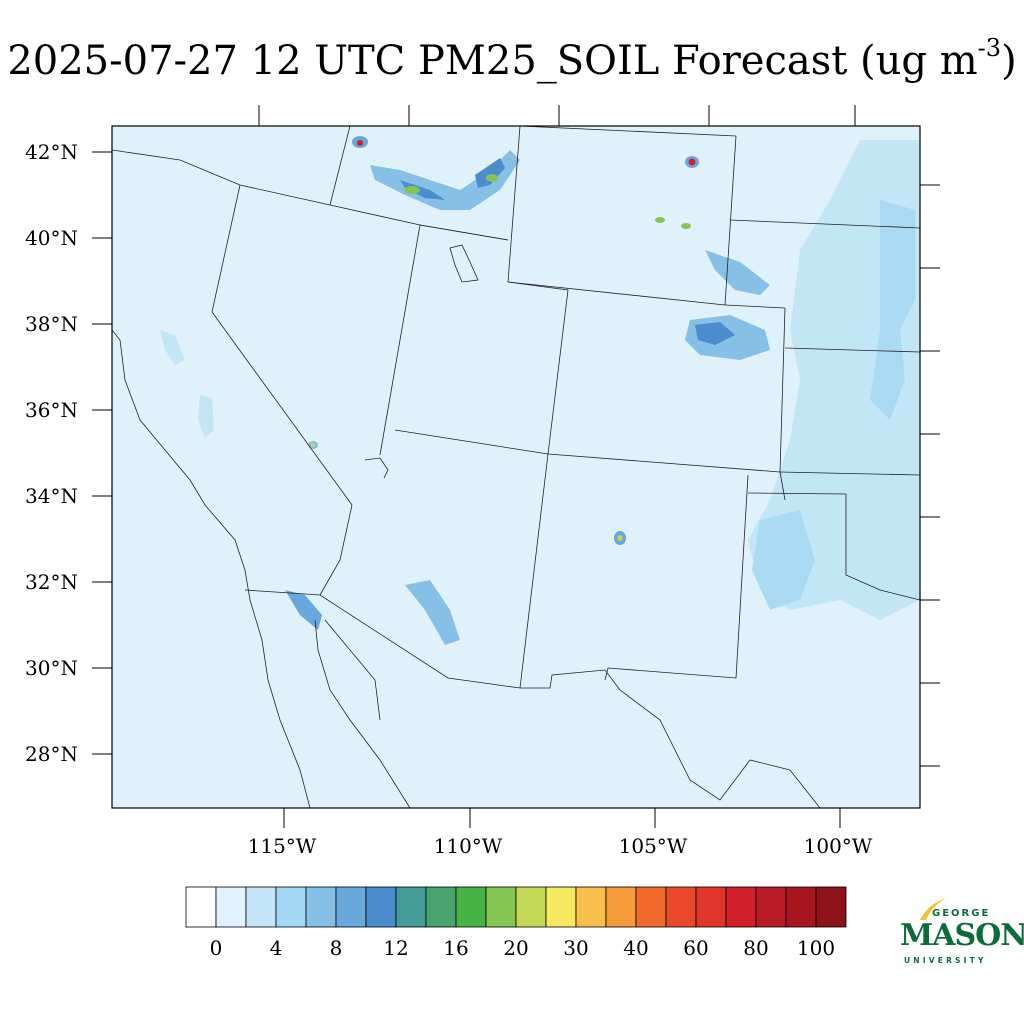 The image size is (1024, 1024). I want to click on kansas-south, so click(849, 473).